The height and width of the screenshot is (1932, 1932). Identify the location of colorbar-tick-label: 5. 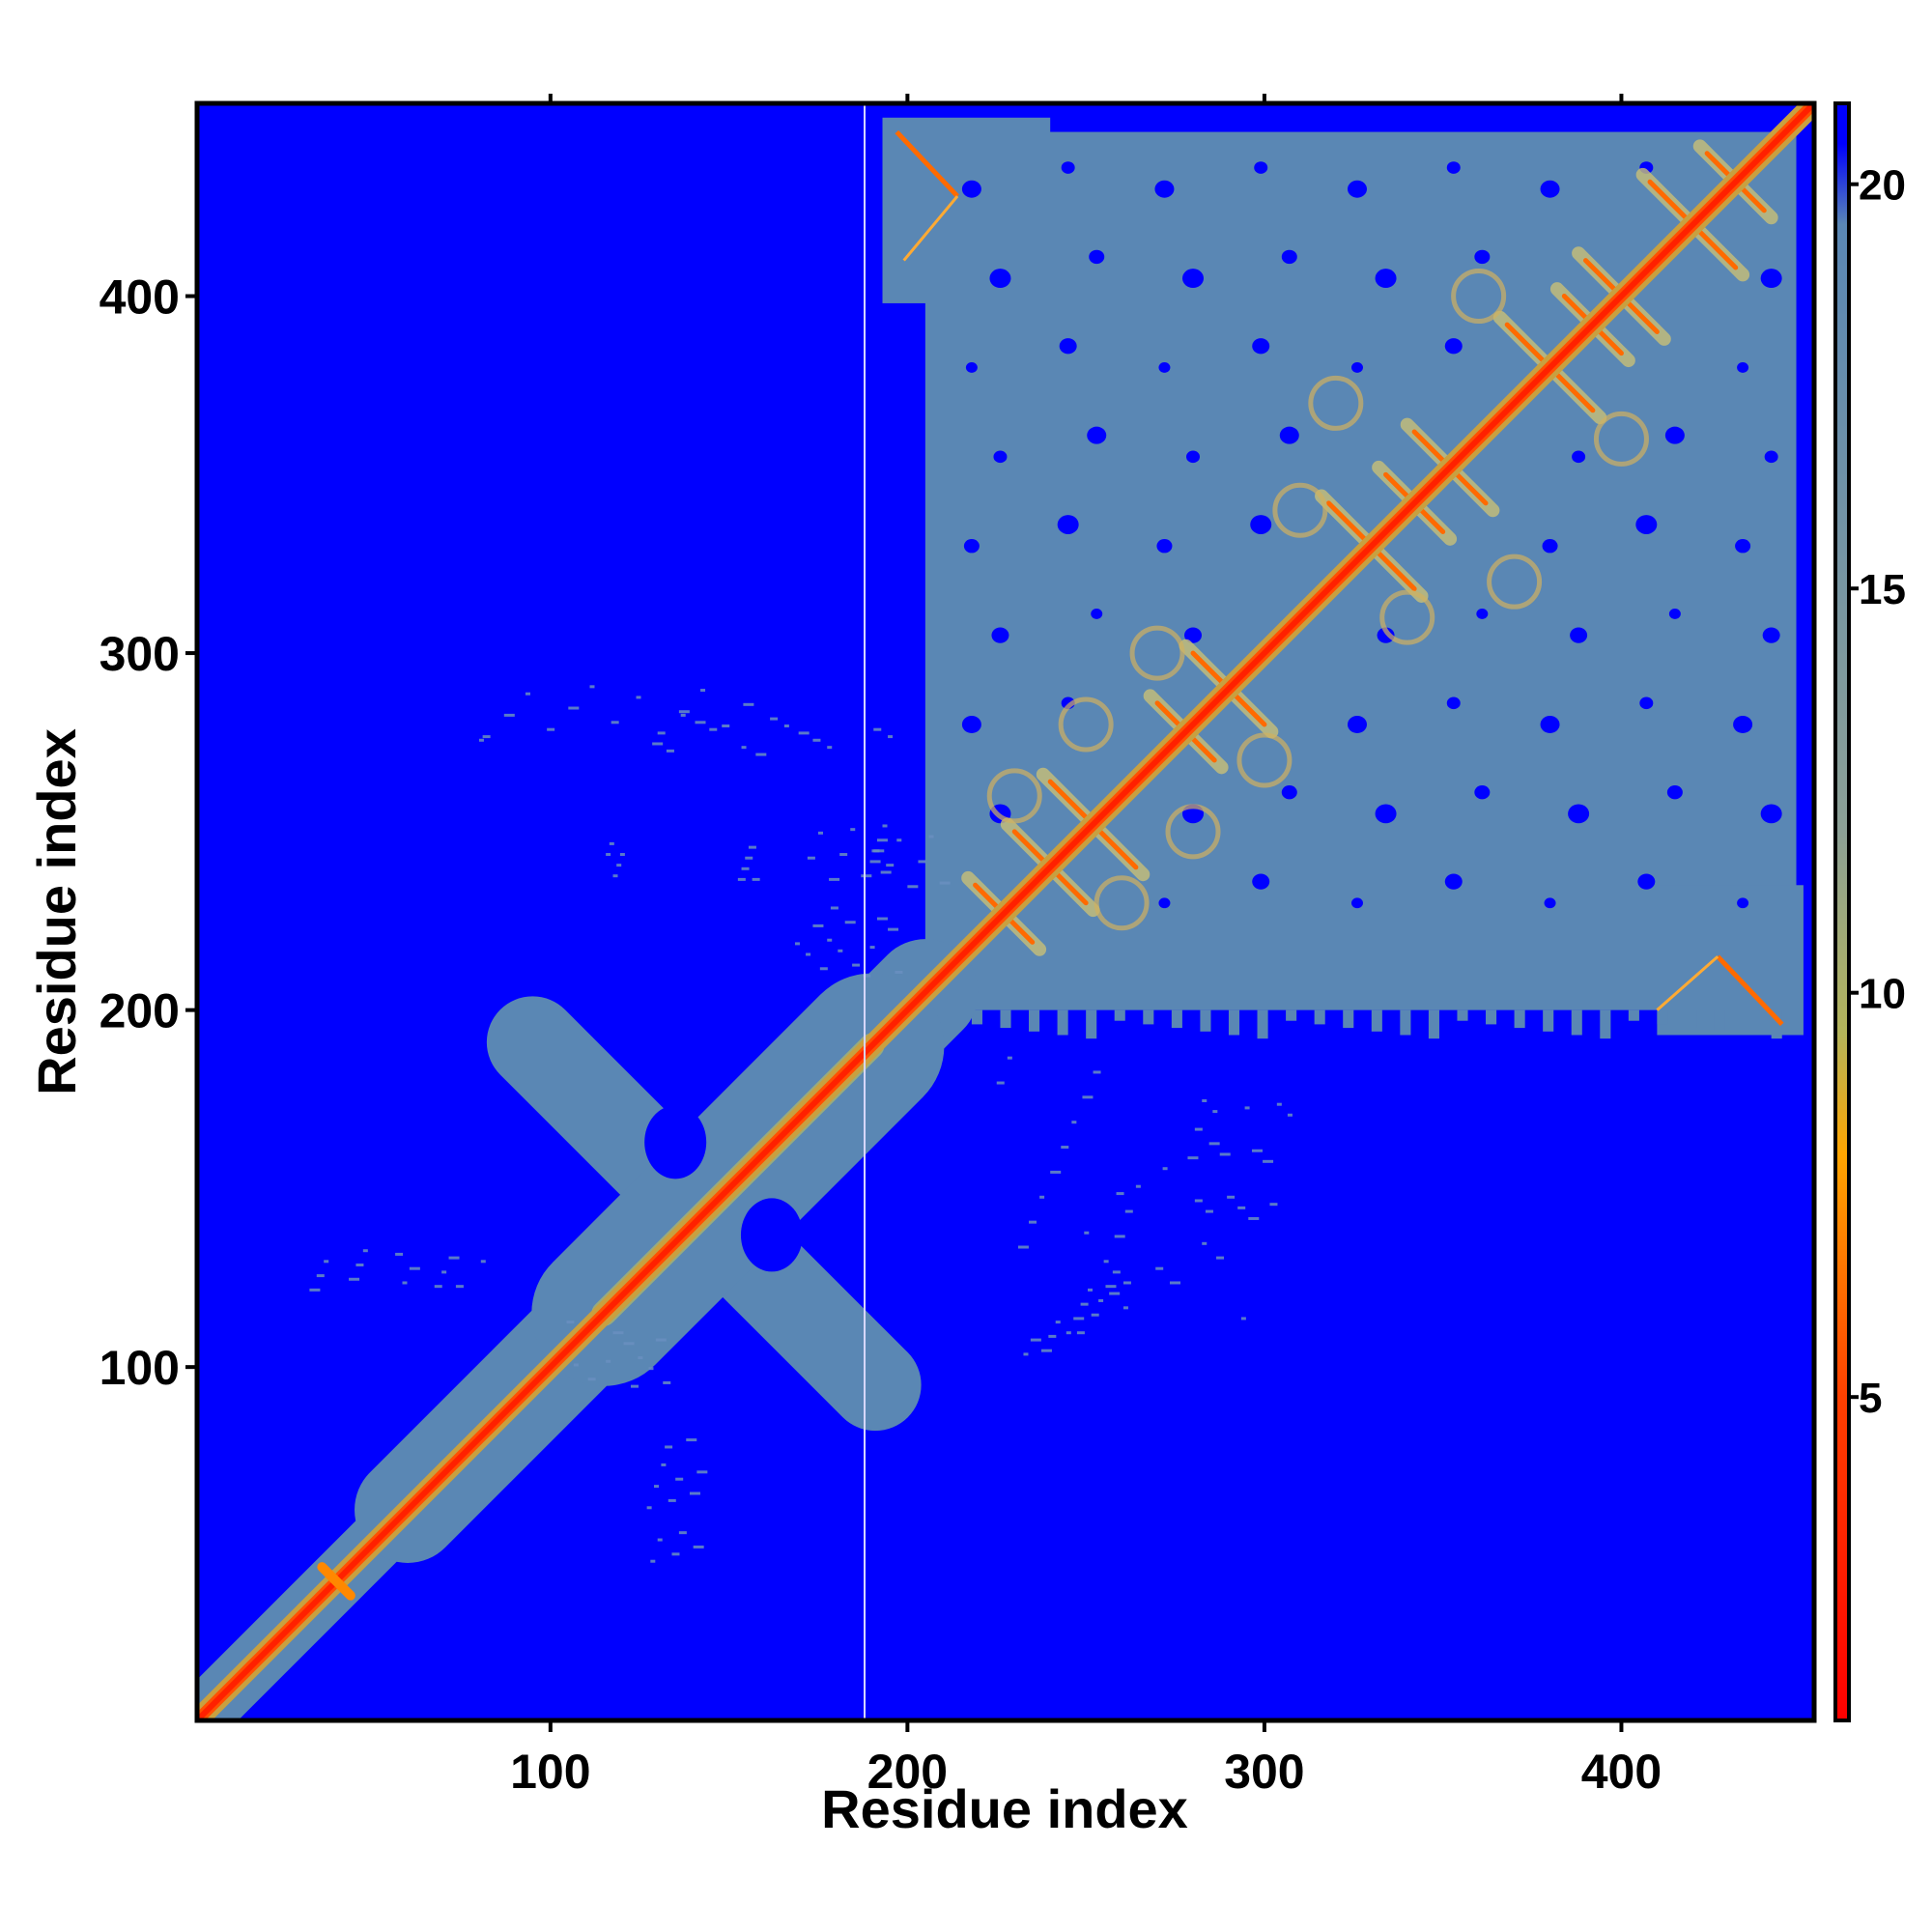
(1870, 1398).